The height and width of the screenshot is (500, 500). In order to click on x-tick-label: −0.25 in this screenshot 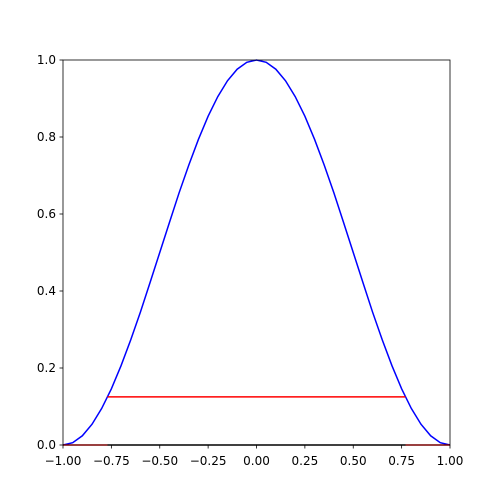, I will do `click(208, 461)`.